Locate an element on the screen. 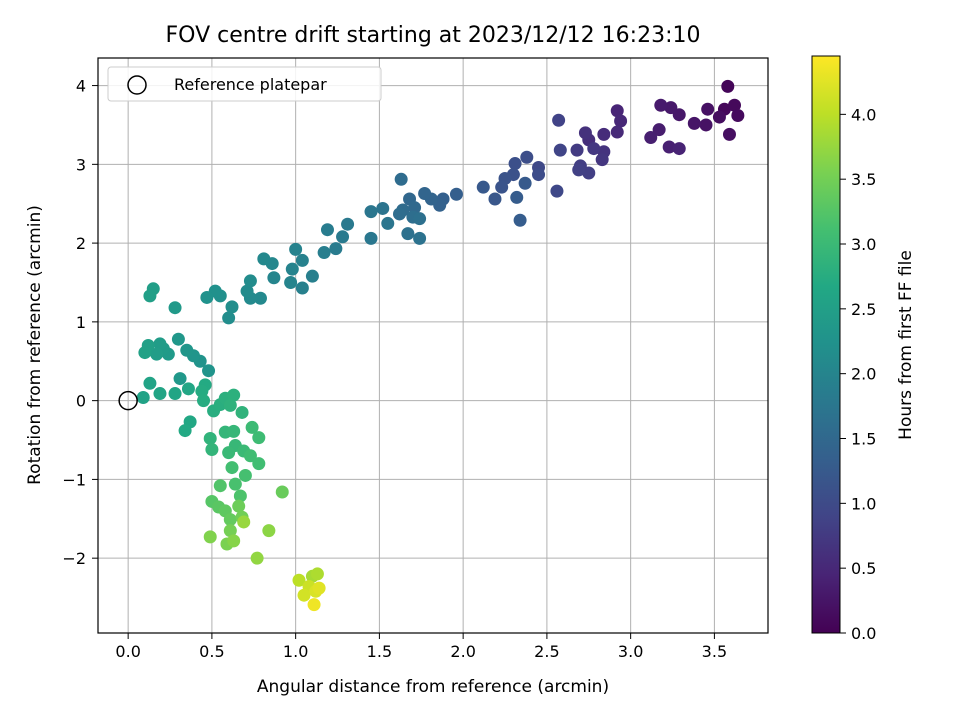  x-tick-label: 1.0 is located at coordinates (295, 651).